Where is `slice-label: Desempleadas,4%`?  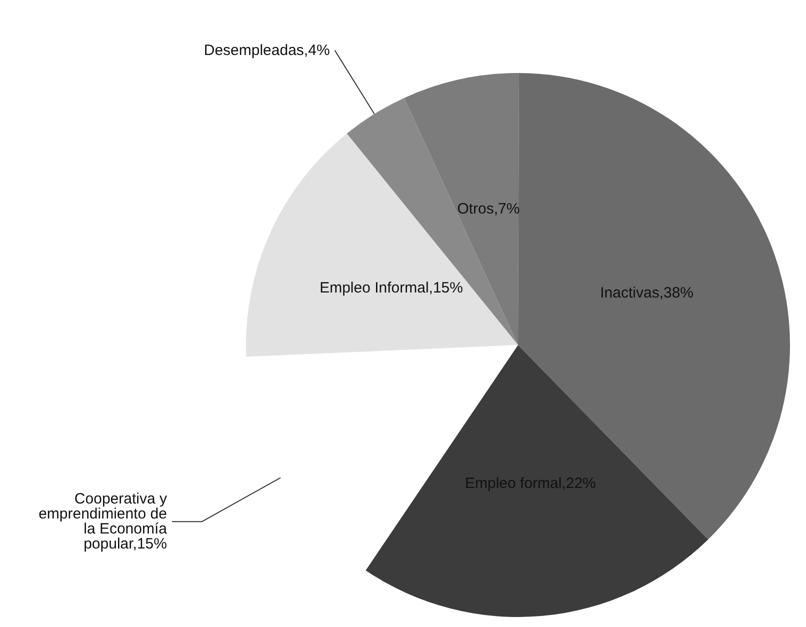
slice-label: Desempleadas,4% is located at coordinates (267, 50).